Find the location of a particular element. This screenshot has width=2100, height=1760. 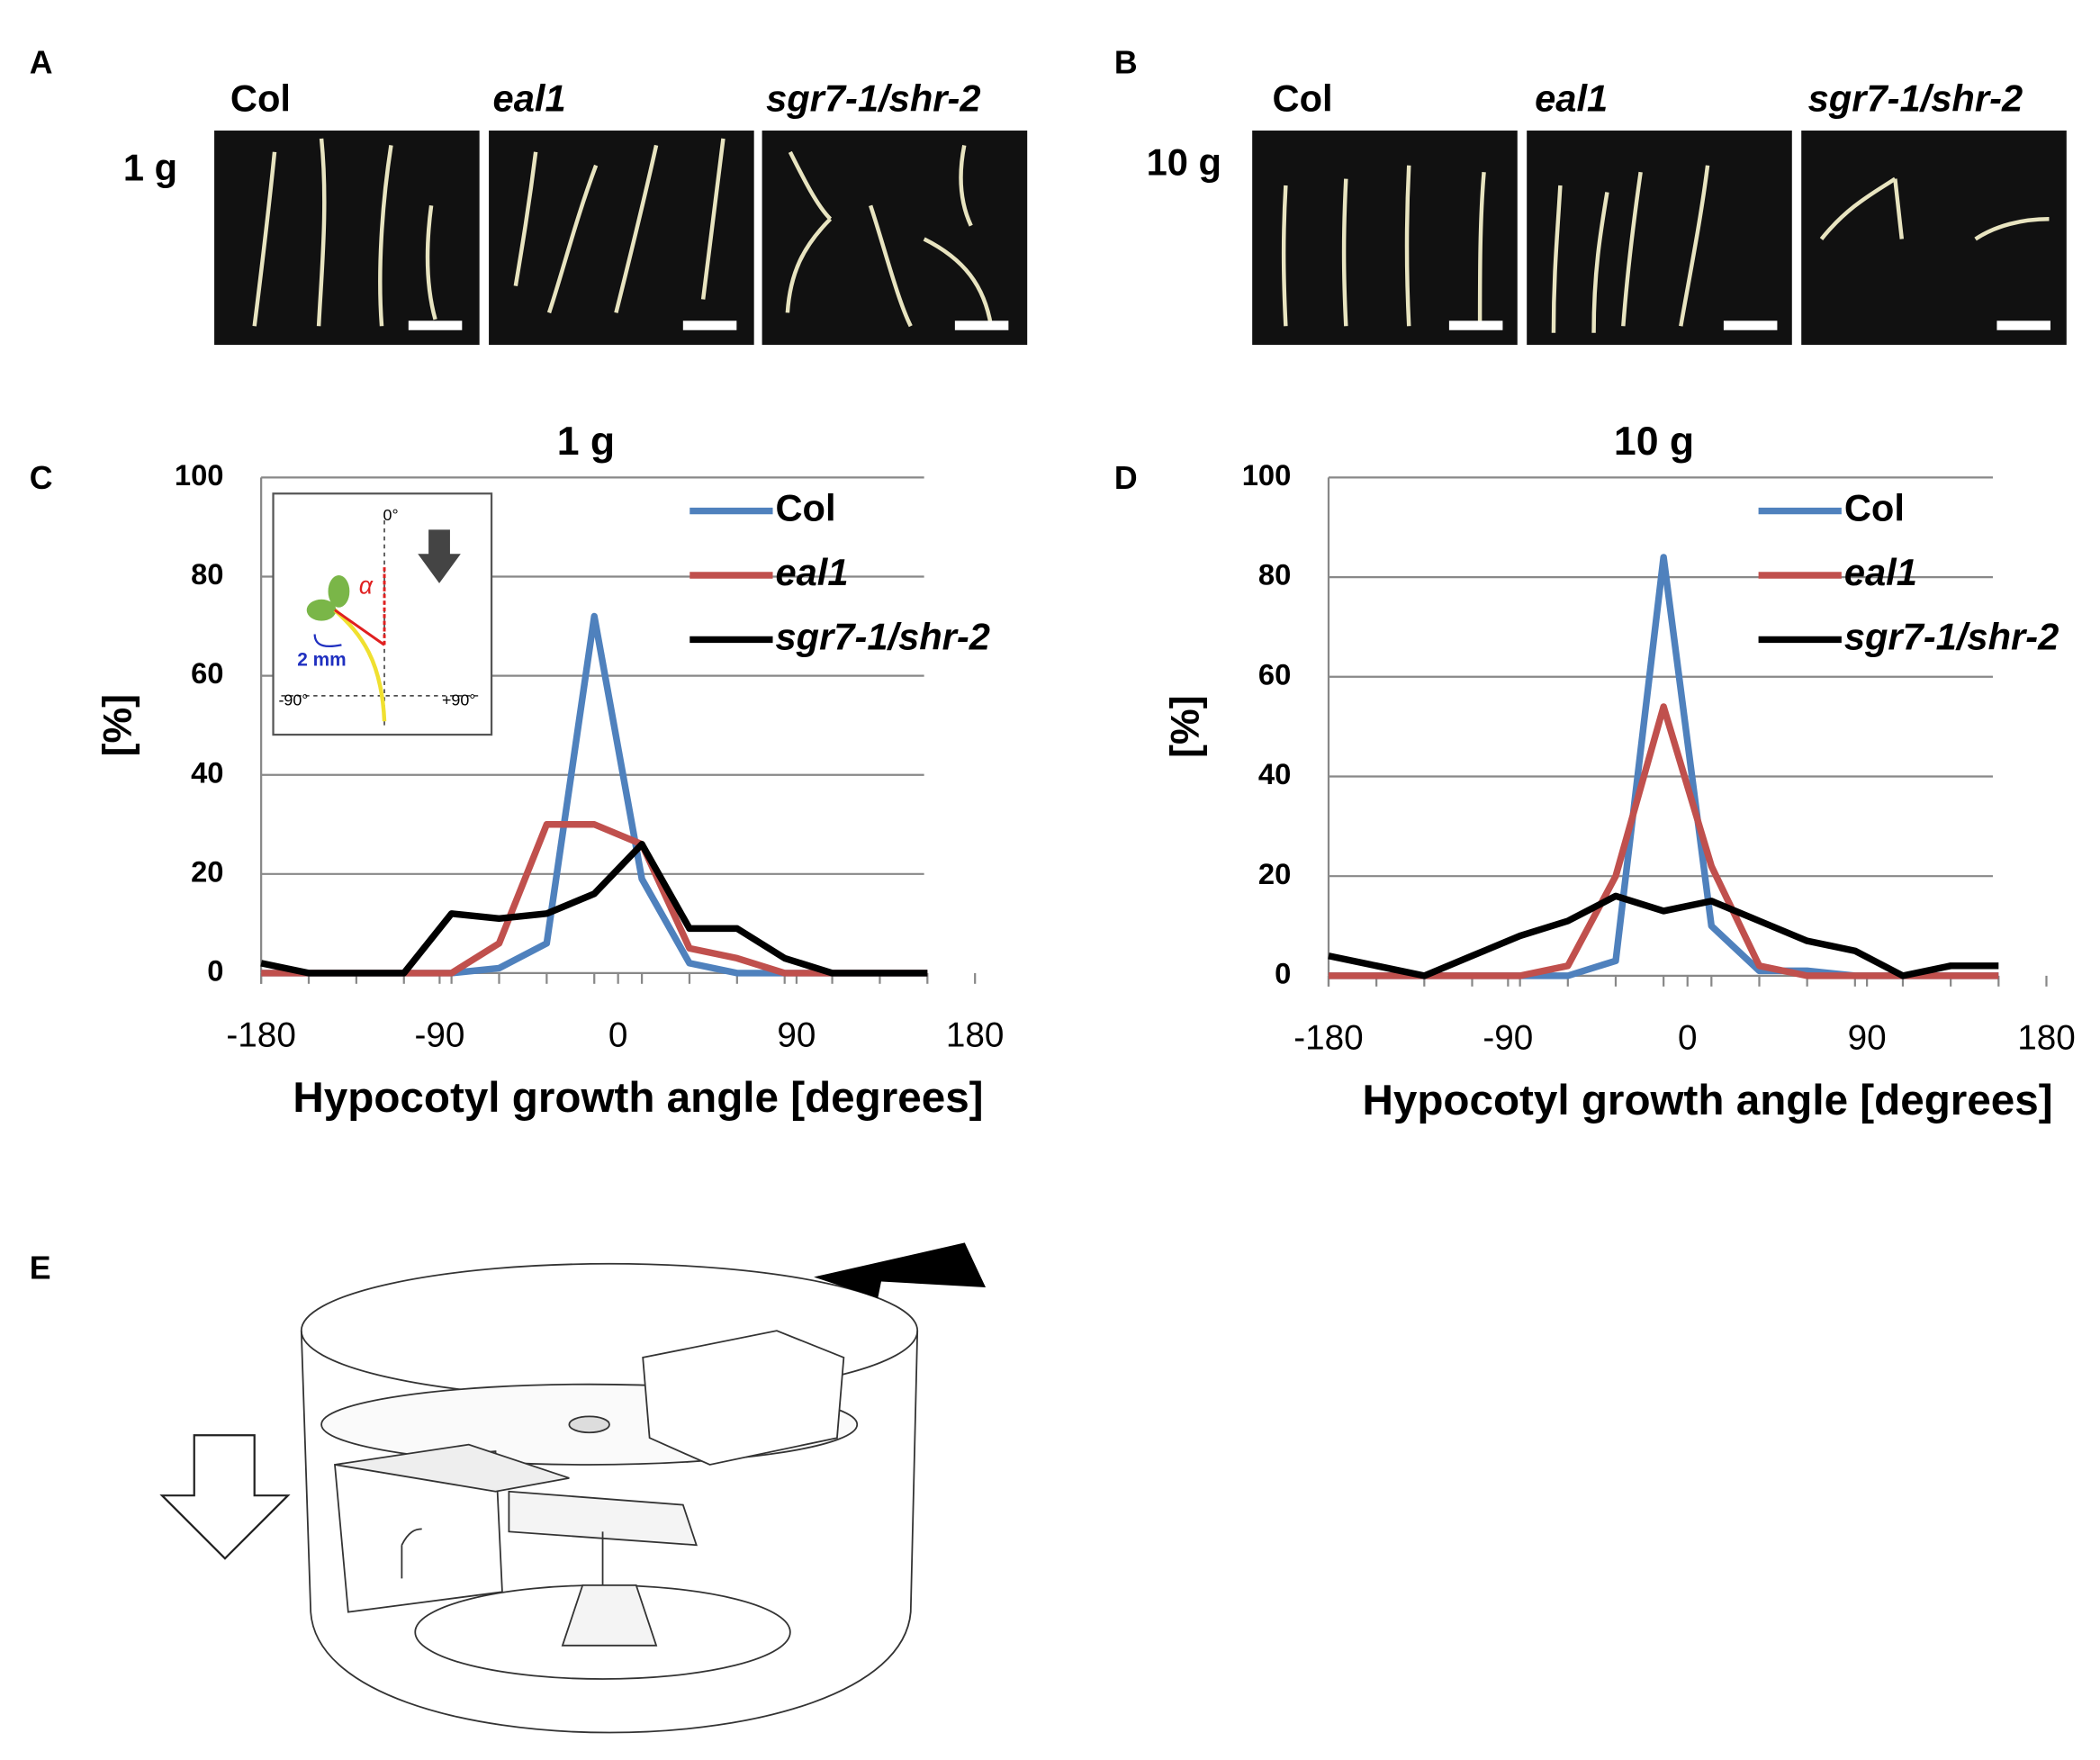

panel-label: C is located at coordinates (41, 478).